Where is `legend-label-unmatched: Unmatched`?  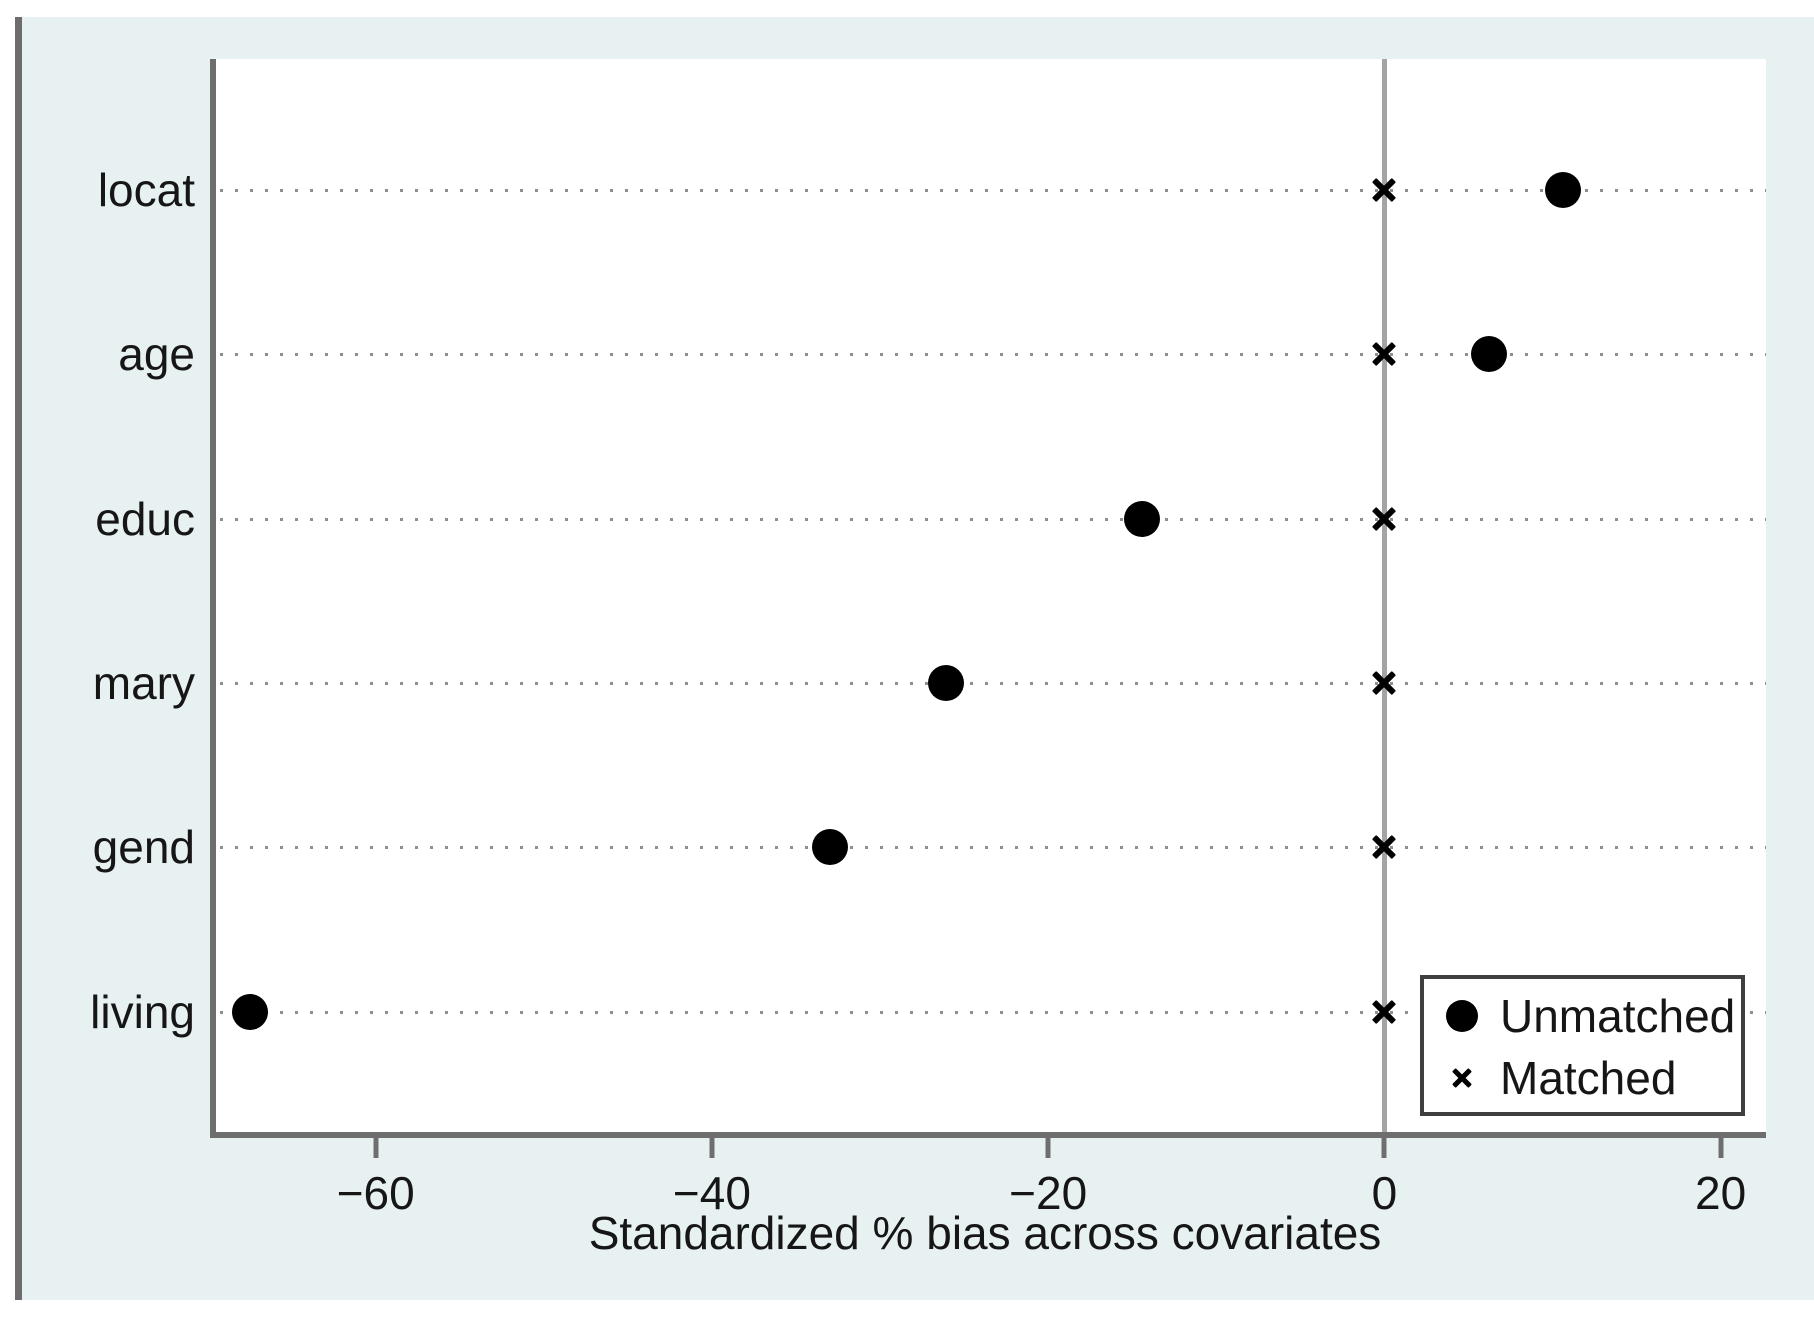 legend-label-unmatched: Unmatched is located at coordinates (1618, 1016).